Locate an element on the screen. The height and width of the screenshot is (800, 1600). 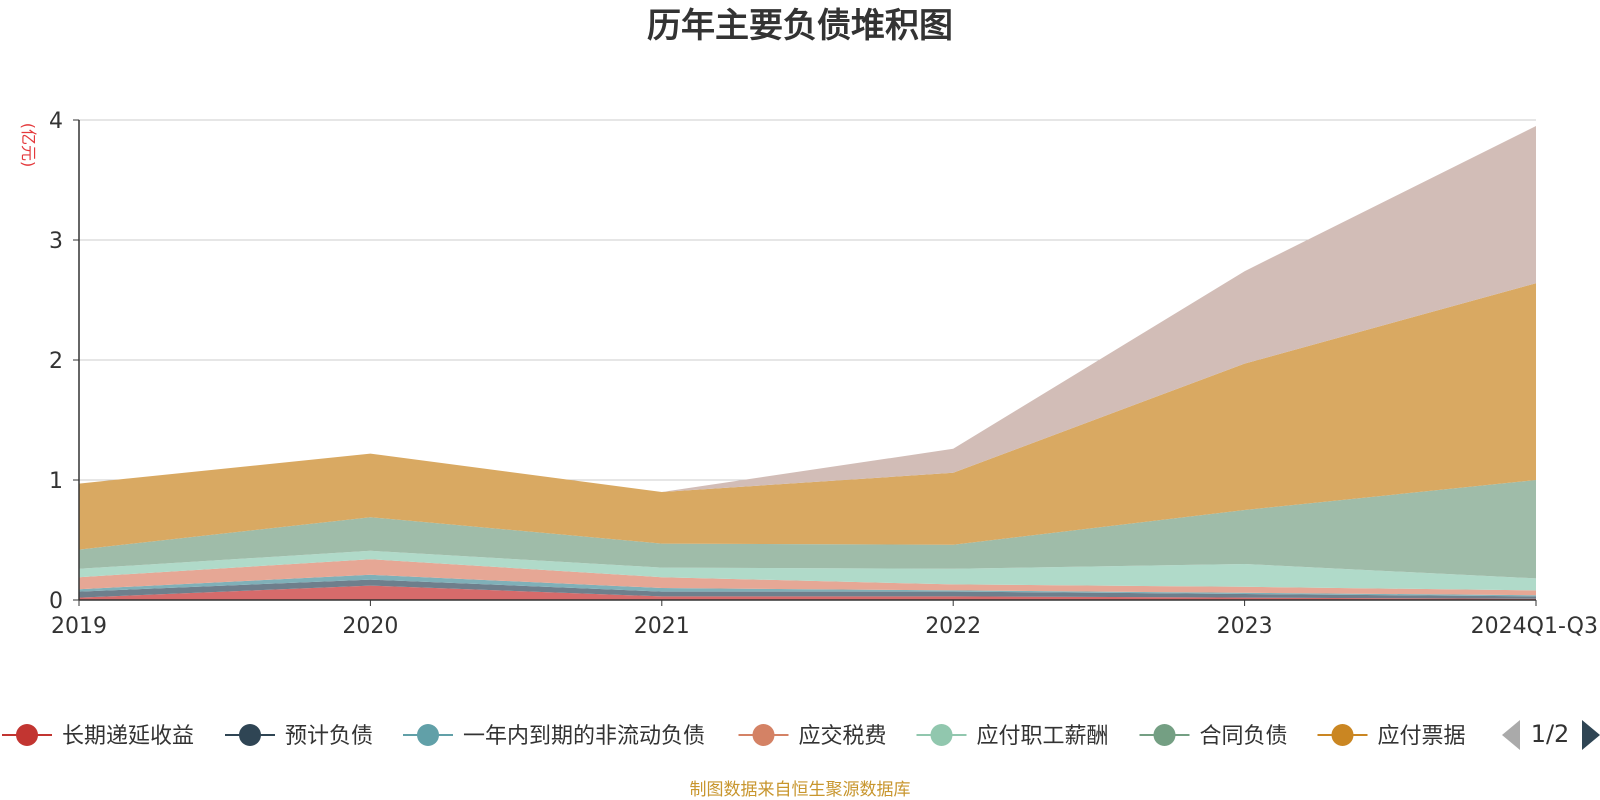
data-source-note: 制图数据来自恒生聚源数据库 is located at coordinates (800, 790).